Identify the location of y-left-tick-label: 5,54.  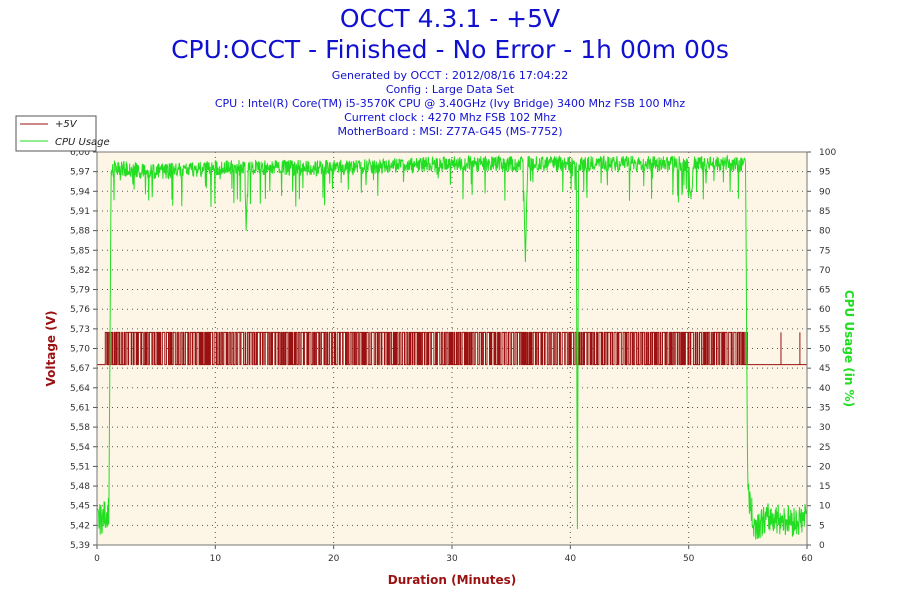
(80, 448).